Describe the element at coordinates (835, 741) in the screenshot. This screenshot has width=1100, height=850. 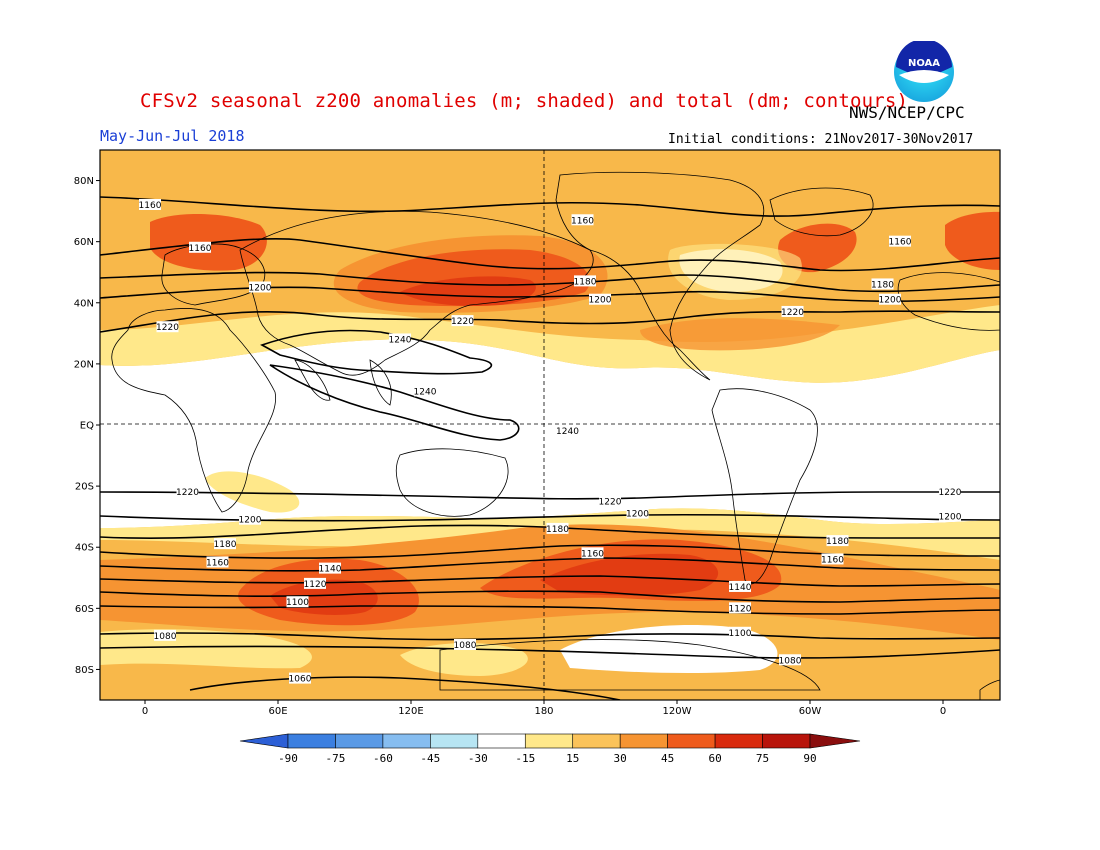
I see `colorbar-right-arrow` at that location.